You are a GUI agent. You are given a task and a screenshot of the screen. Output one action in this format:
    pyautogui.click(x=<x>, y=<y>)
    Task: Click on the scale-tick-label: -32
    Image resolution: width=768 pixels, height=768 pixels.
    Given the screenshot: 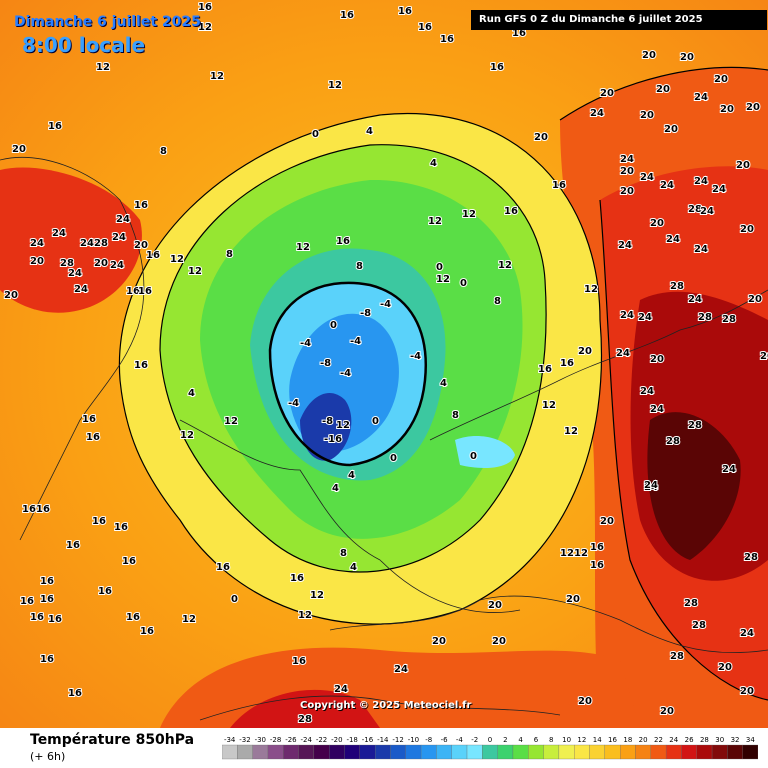 What is the action you would take?
    pyautogui.click(x=244, y=740)
    